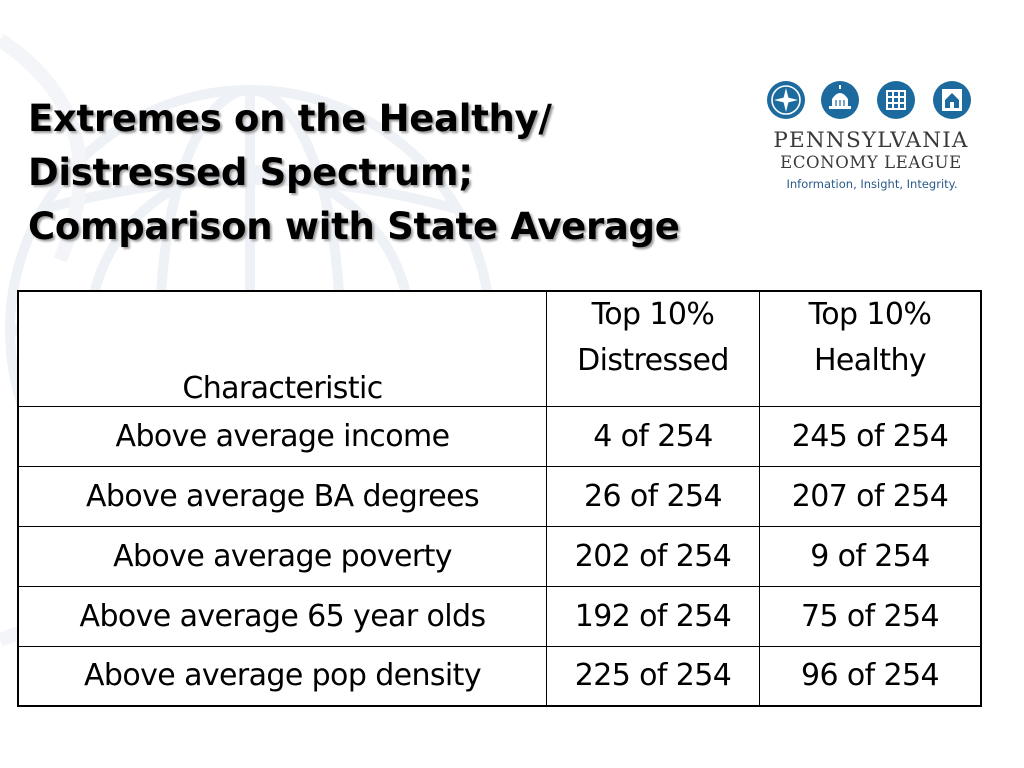  Describe the element at coordinates (354, 226) in the screenshot. I see `slide-title-line-3: Comparison with State Average` at that location.